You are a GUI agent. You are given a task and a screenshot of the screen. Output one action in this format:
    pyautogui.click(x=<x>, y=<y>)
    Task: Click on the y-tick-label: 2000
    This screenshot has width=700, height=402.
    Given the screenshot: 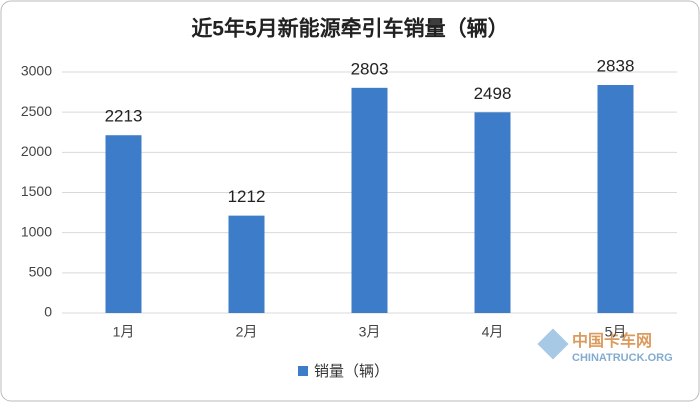 What is the action you would take?
    pyautogui.click(x=36, y=151)
    